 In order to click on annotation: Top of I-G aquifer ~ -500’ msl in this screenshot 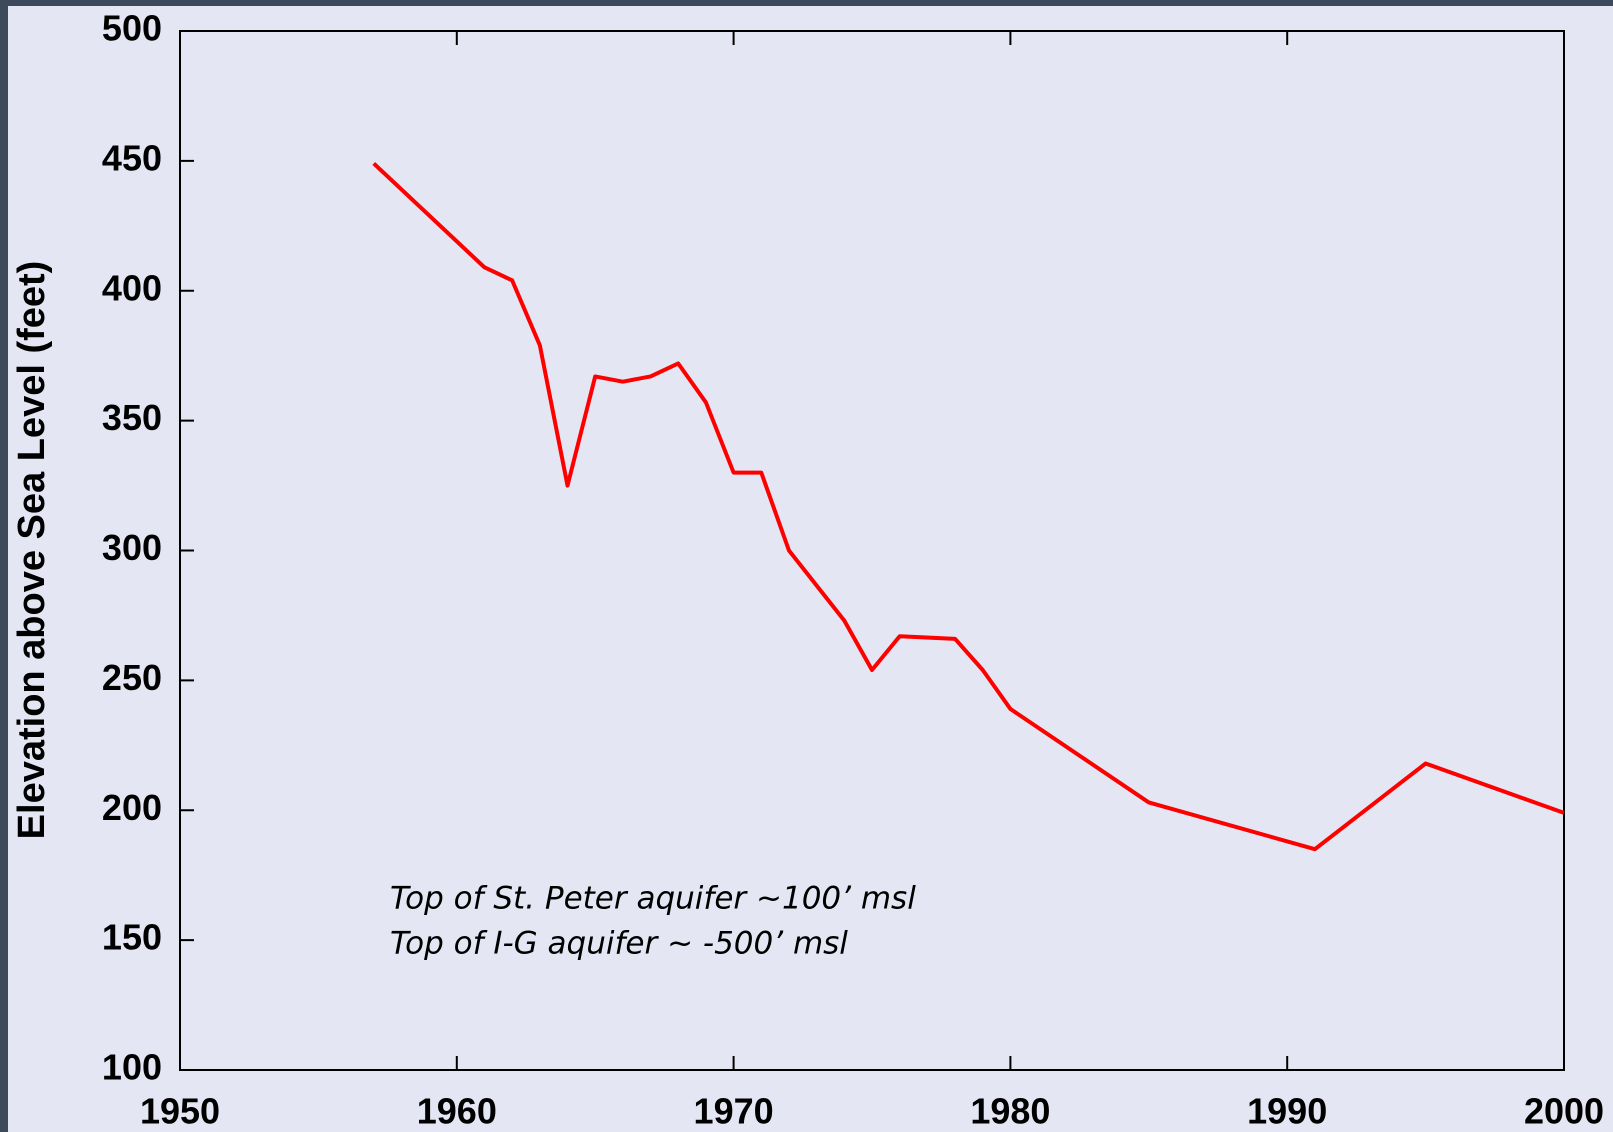, I will do `click(619, 944)`.